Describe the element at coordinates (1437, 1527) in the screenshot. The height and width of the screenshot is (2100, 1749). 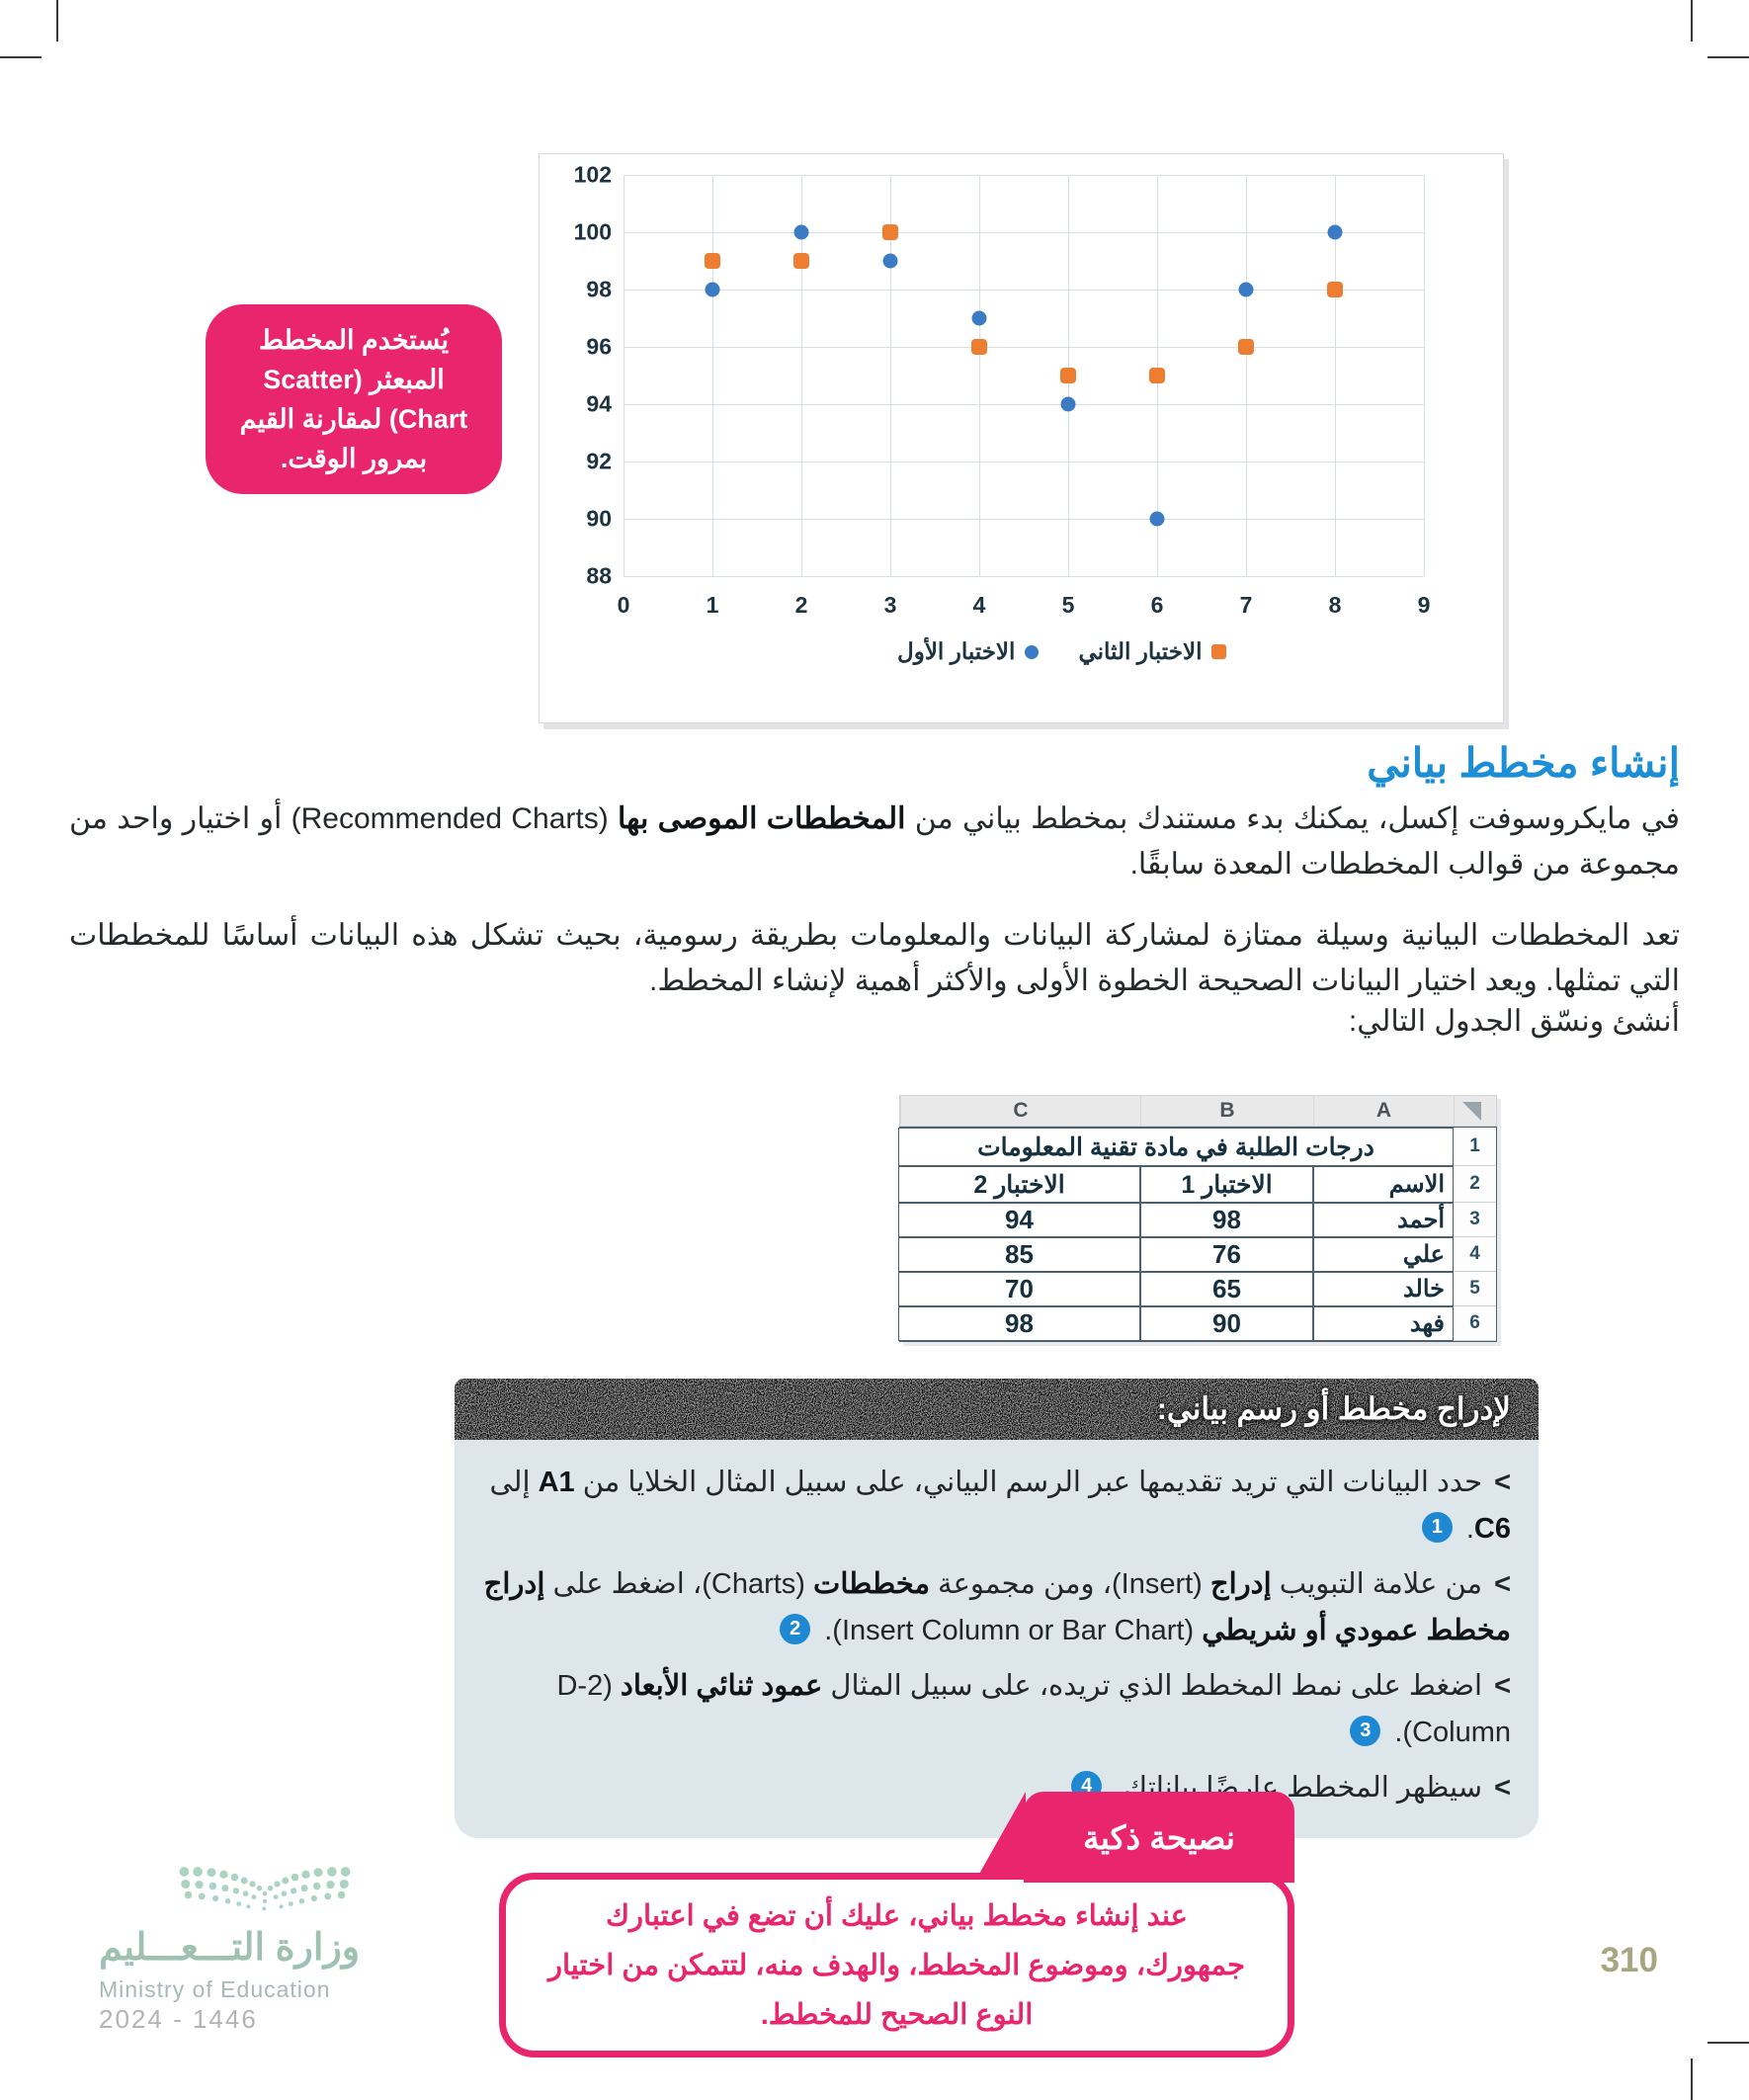
I see `step-number-badge: 1` at that location.